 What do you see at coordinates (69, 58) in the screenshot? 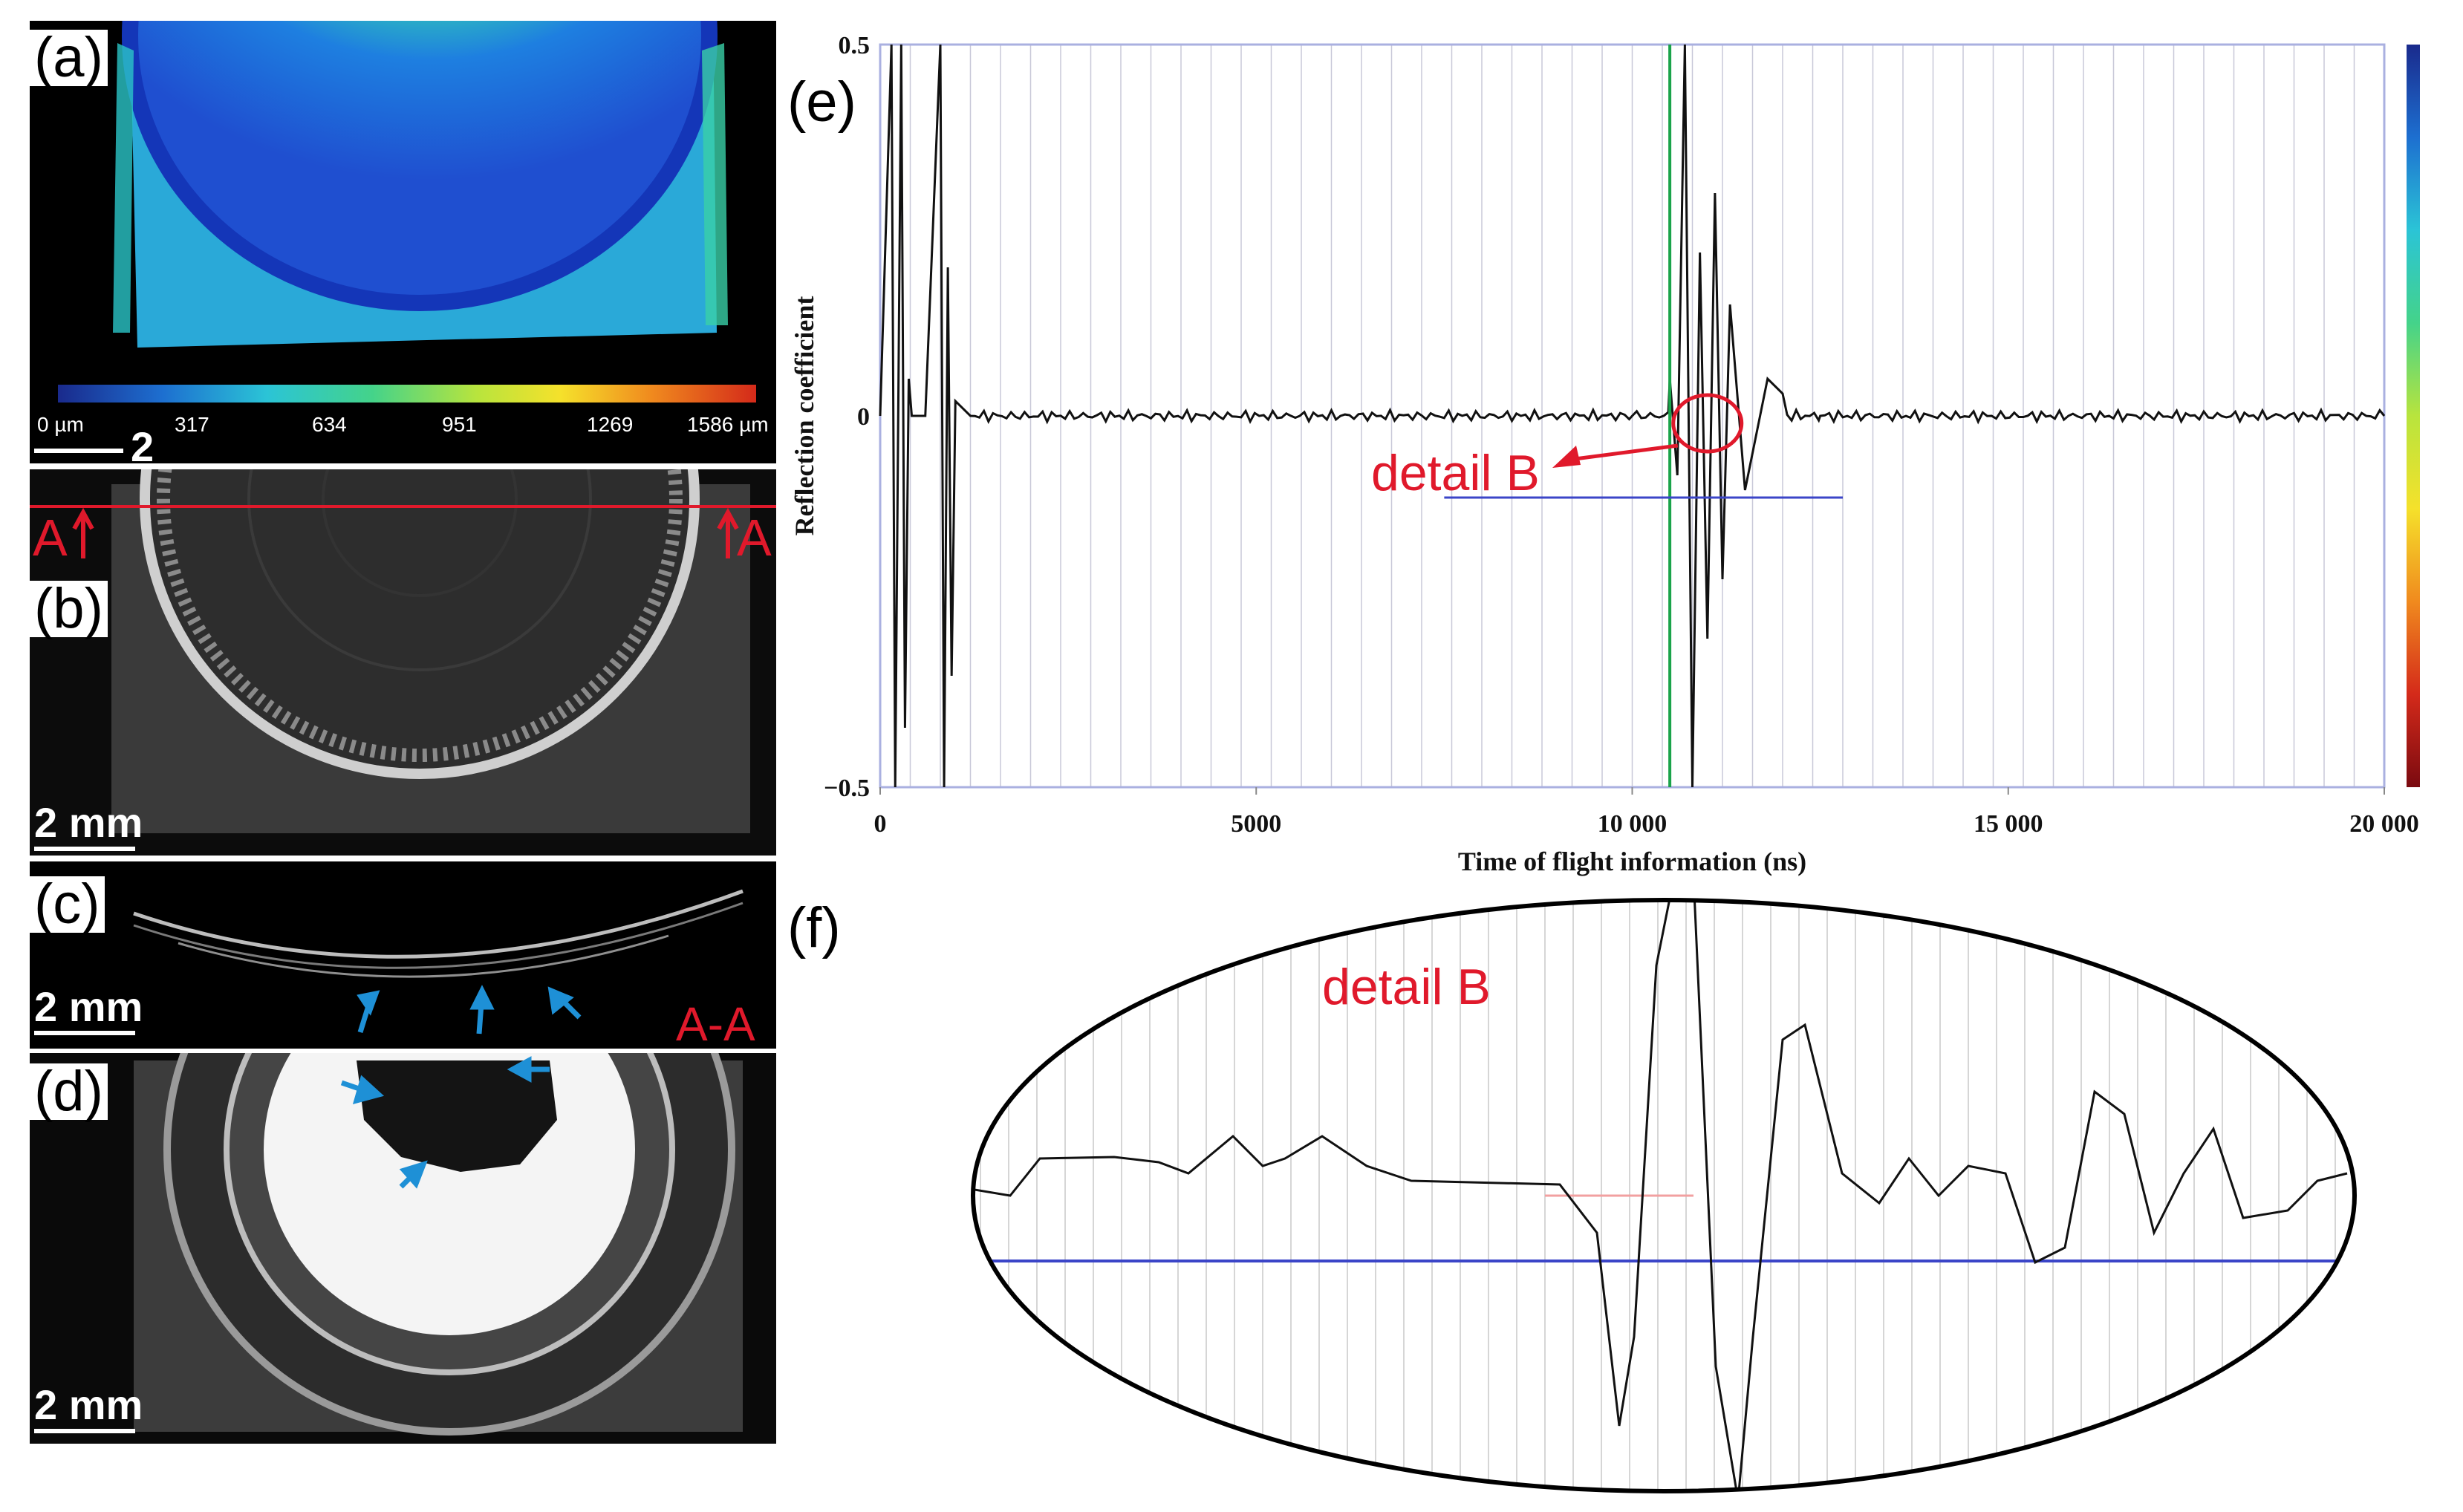
I see `panel-label-a: (a)` at bounding box center [69, 58].